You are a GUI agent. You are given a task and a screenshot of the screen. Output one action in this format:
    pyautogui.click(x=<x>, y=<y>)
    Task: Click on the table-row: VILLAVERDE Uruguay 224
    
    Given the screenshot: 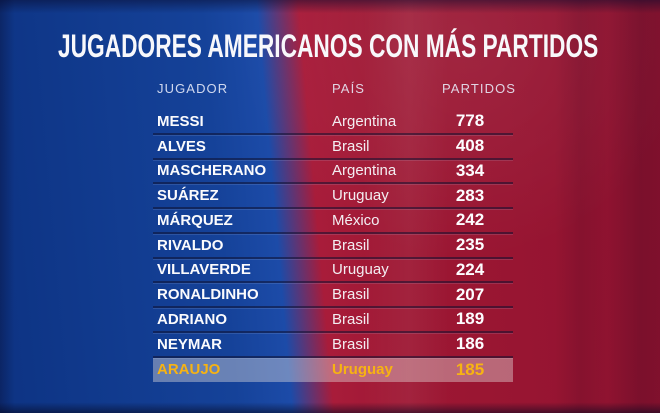 What is the action you would take?
    pyautogui.click(x=333, y=271)
    